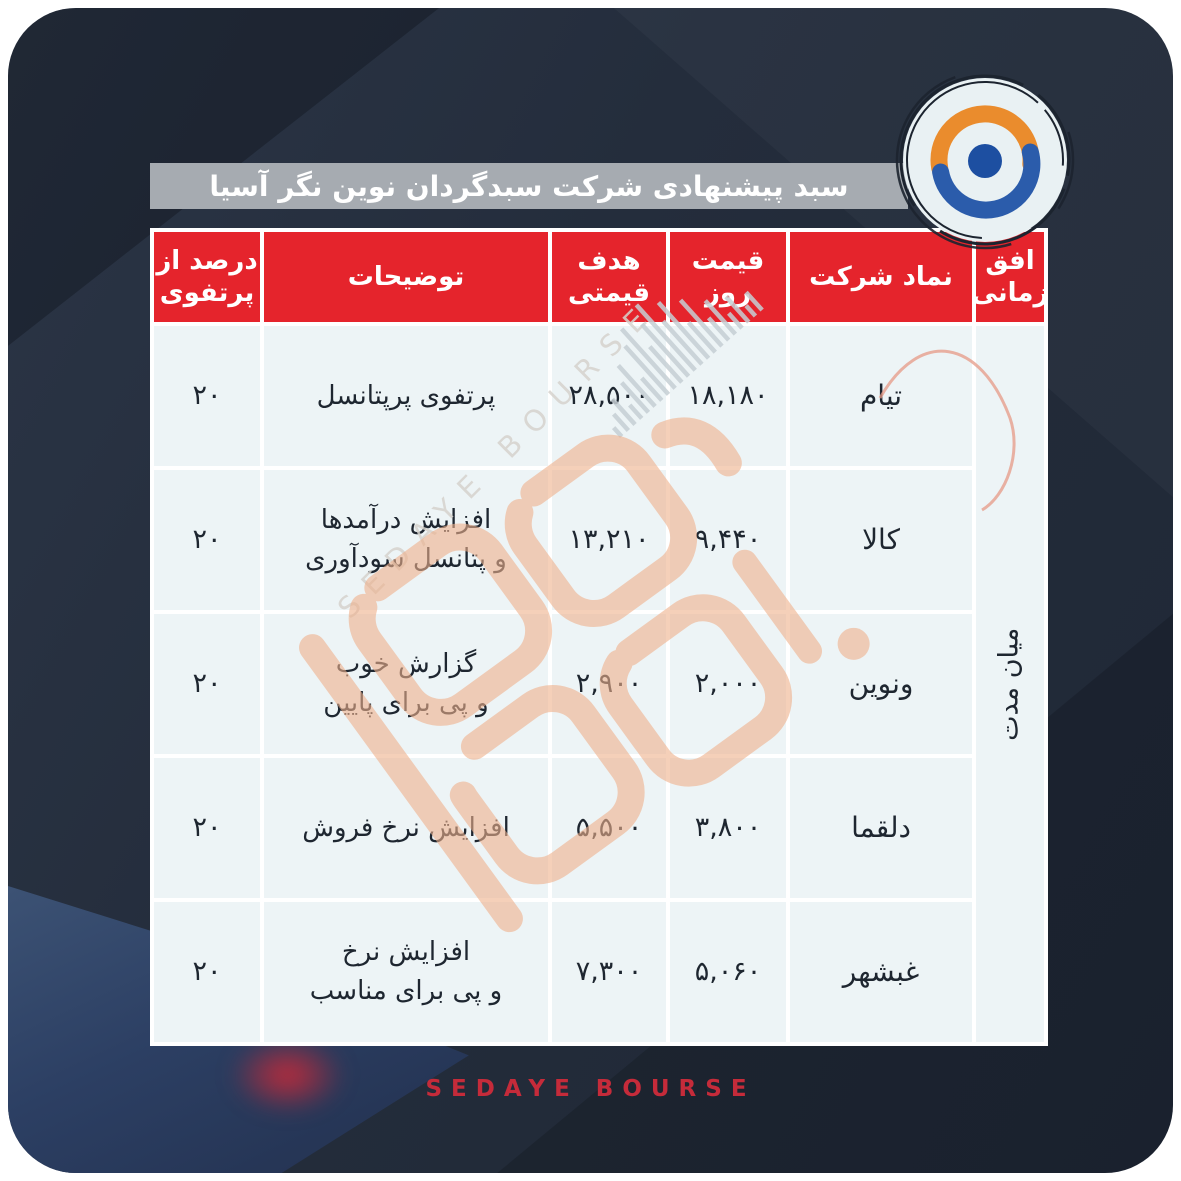 This screenshot has width=1181, height=1181. What do you see at coordinates (1010, 684) in the screenshot?
I see `time-horizon-merged-cell: میان مدت` at bounding box center [1010, 684].